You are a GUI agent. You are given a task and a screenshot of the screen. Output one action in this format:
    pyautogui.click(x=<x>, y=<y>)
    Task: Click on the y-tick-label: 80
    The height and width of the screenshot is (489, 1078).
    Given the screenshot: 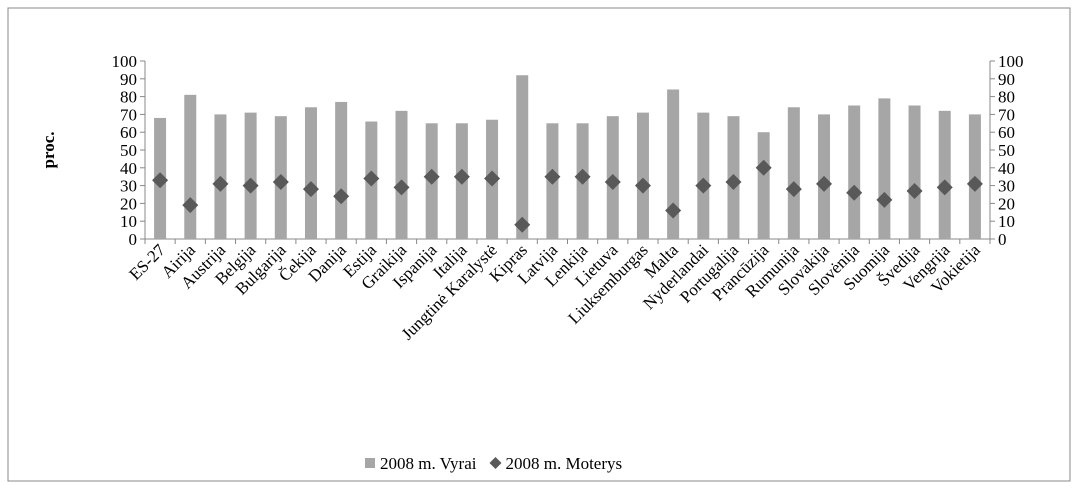 What is the action you would take?
    pyautogui.click(x=128, y=97)
    